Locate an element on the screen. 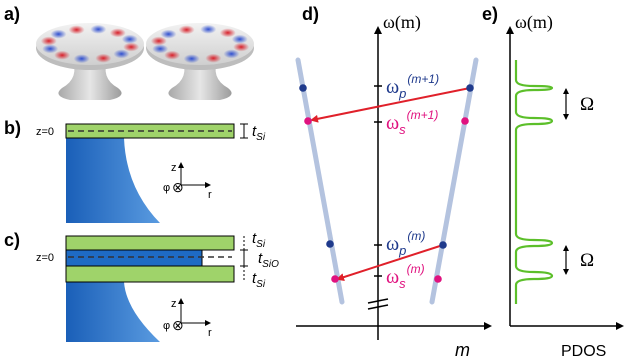 This screenshot has width=633, height=362. spacing-omega-lower: Ω is located at coordinates (587, 260).